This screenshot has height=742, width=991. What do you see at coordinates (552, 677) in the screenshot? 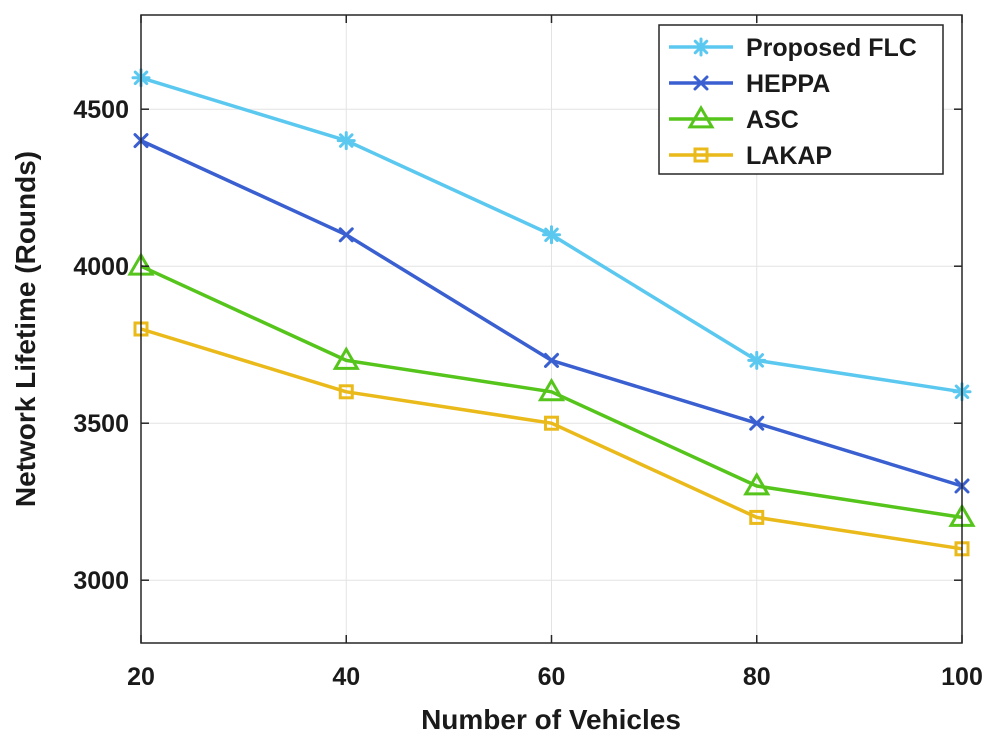
I see `x-tick-label: 60` at bounding box center [552, 677].